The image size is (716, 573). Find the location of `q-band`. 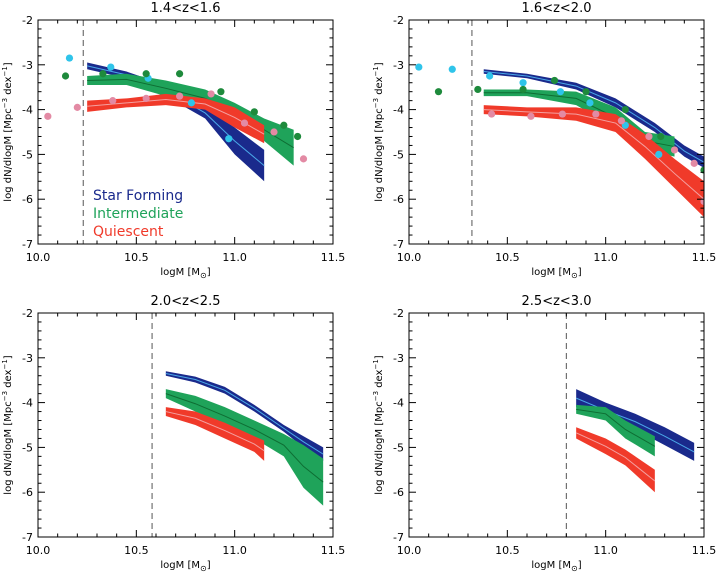

q-band is located at coordinates (615, 460).